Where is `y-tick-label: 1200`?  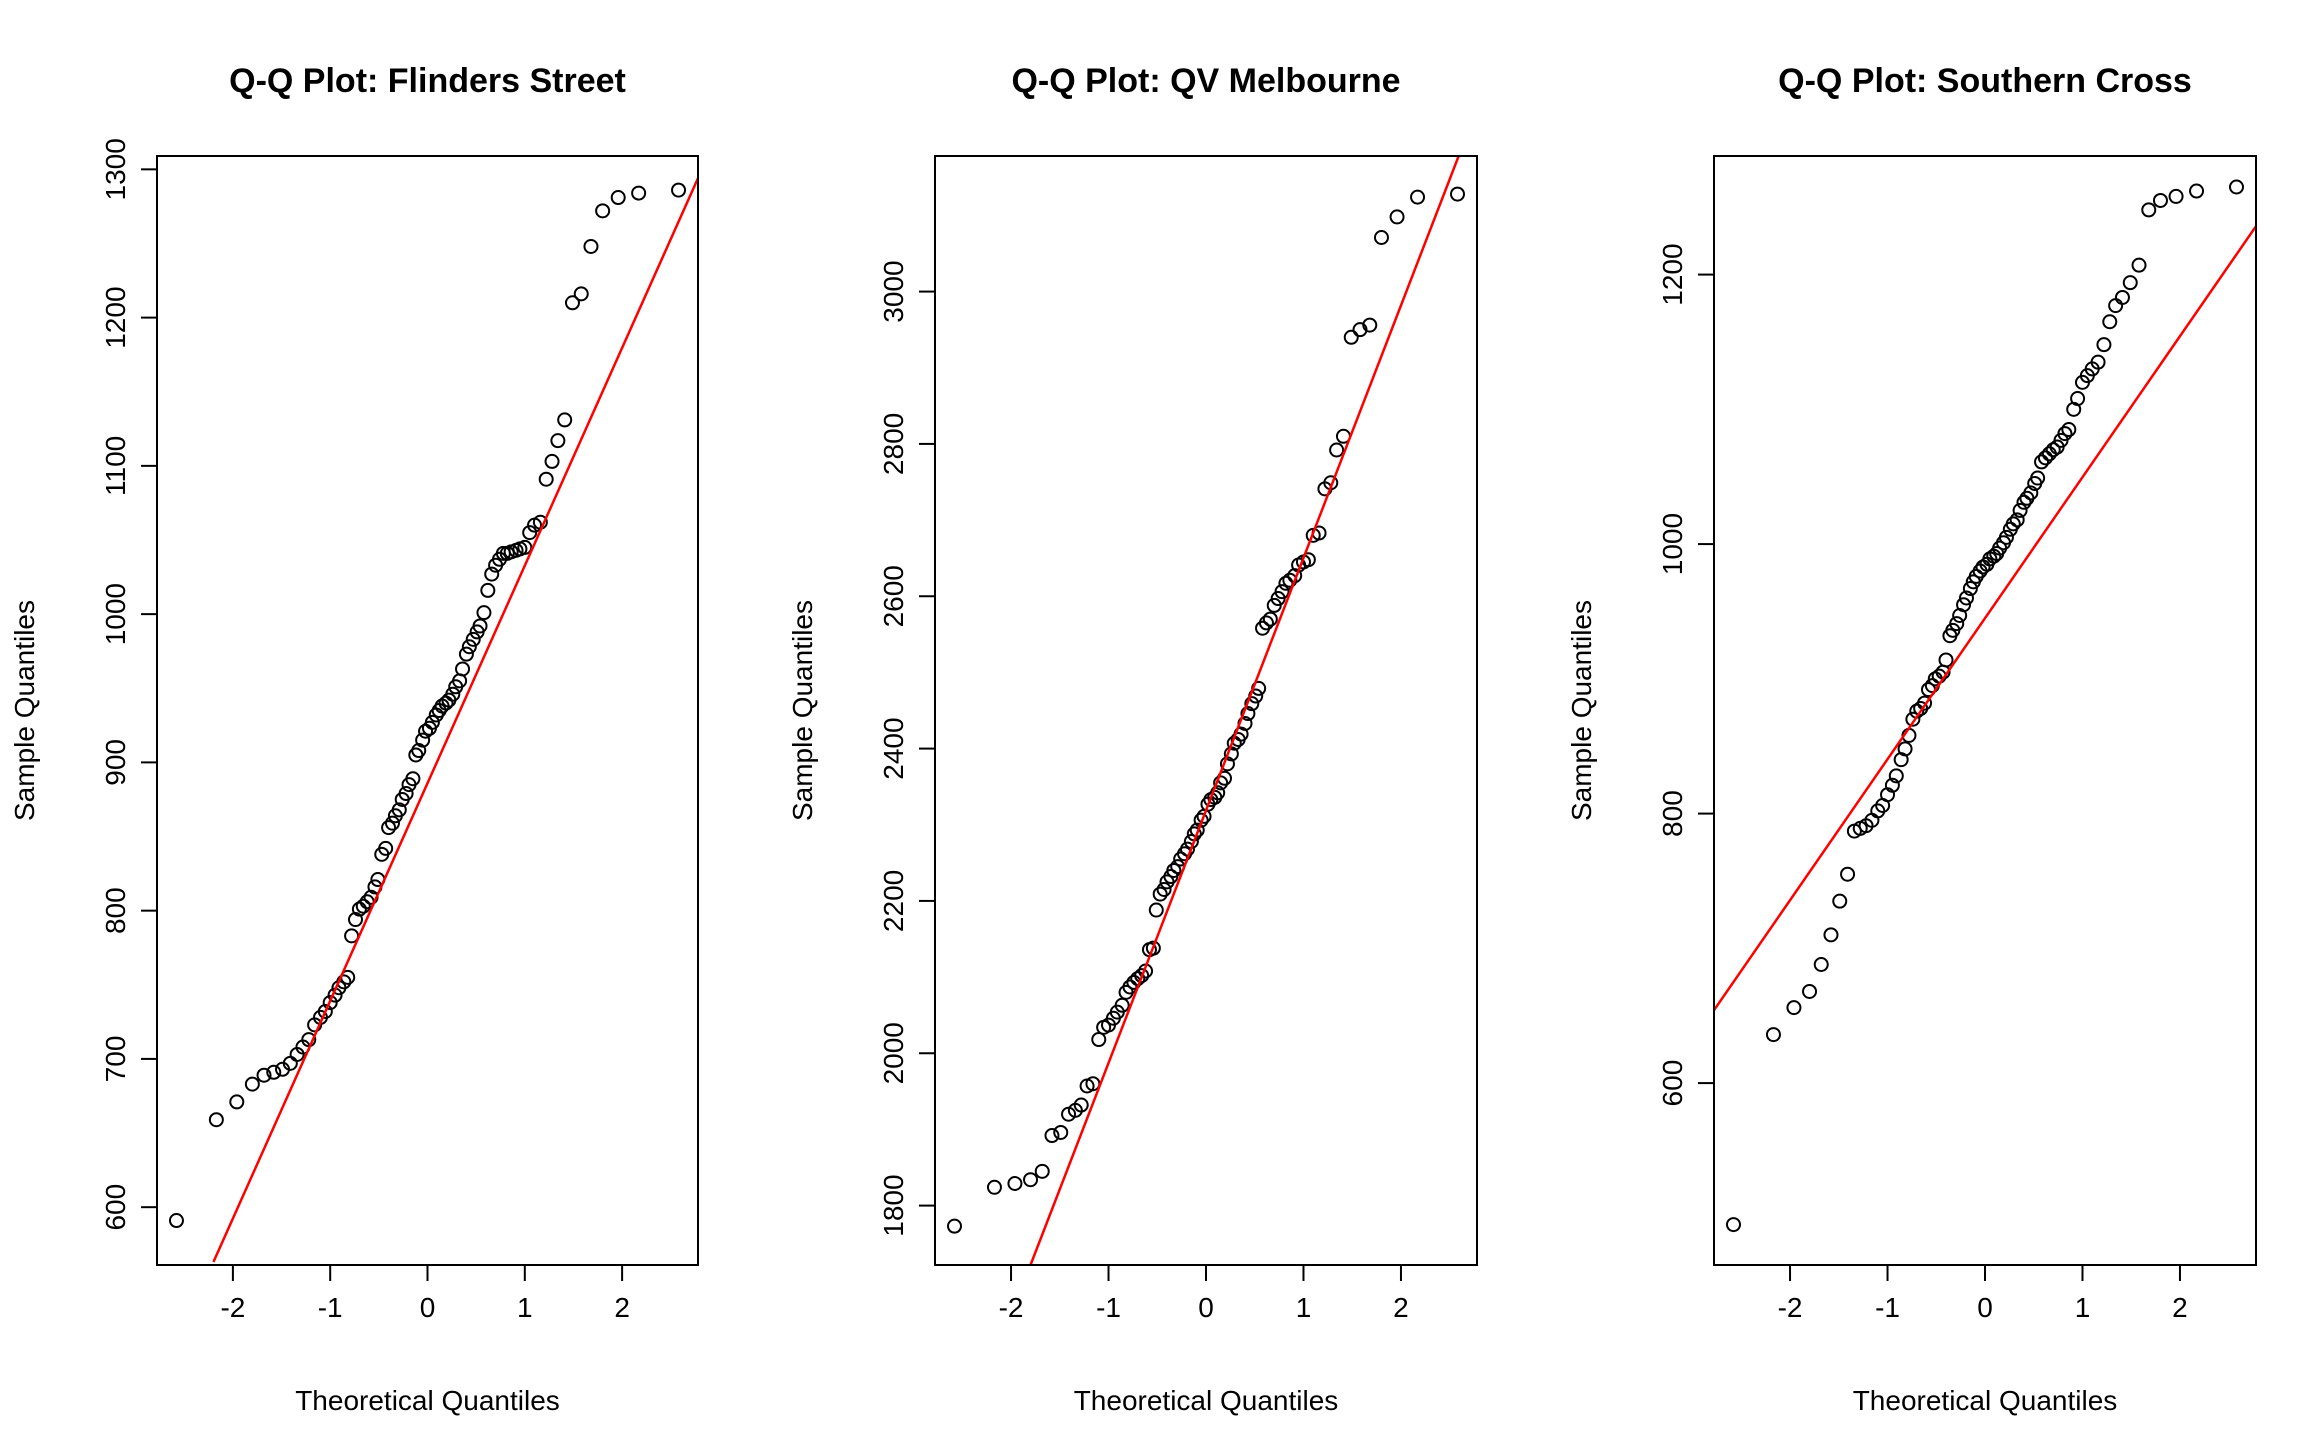 y-tick-label: 1200 is located at coordinates (1672, 274).